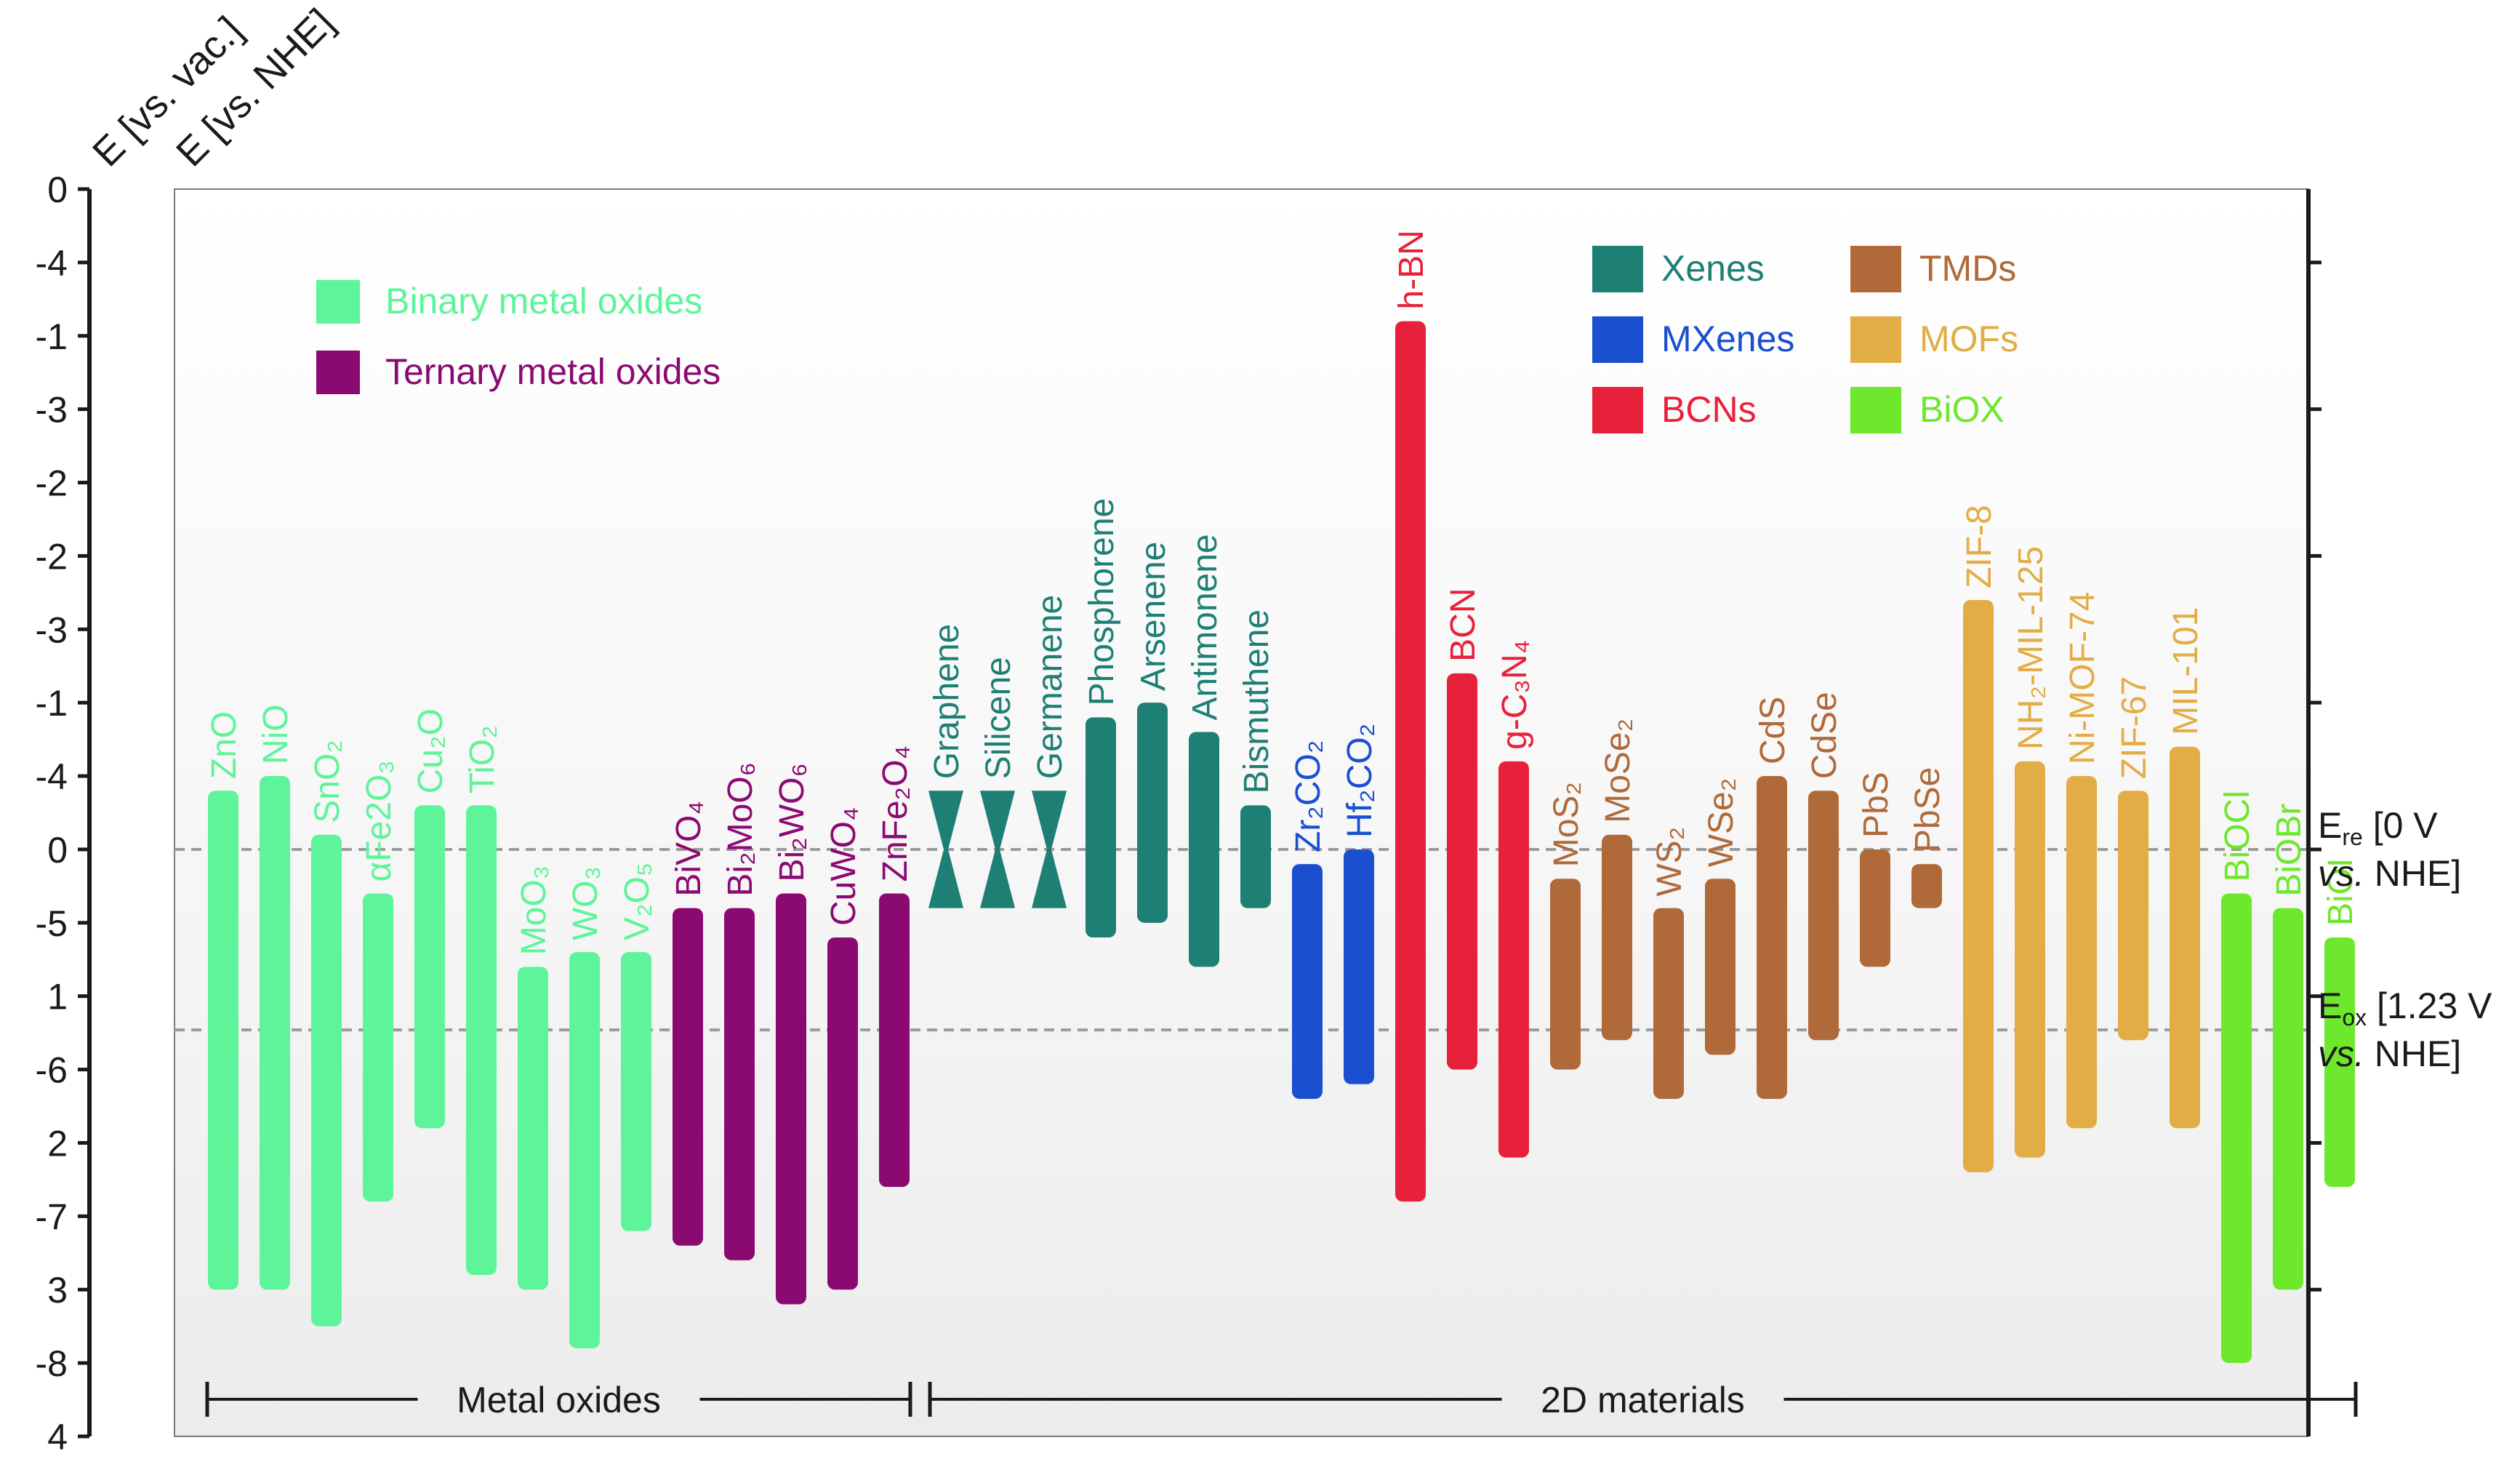  Describe the element at coordinates (2134, 727) in the screenshot. I see `material-label: ZIF-67` at that location.